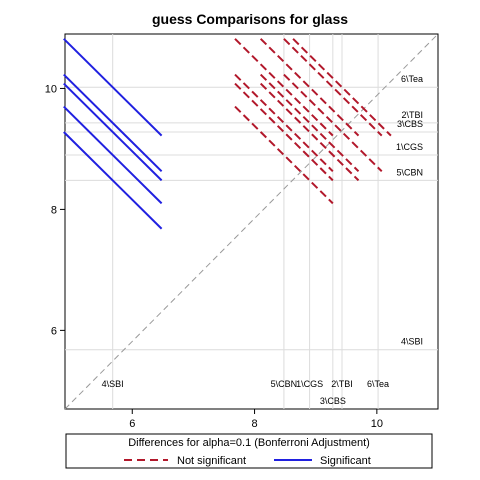 The width and height of the screenshot is (480, 480). I want to click on group-label-right: 4\SBI, so click(412, 342).